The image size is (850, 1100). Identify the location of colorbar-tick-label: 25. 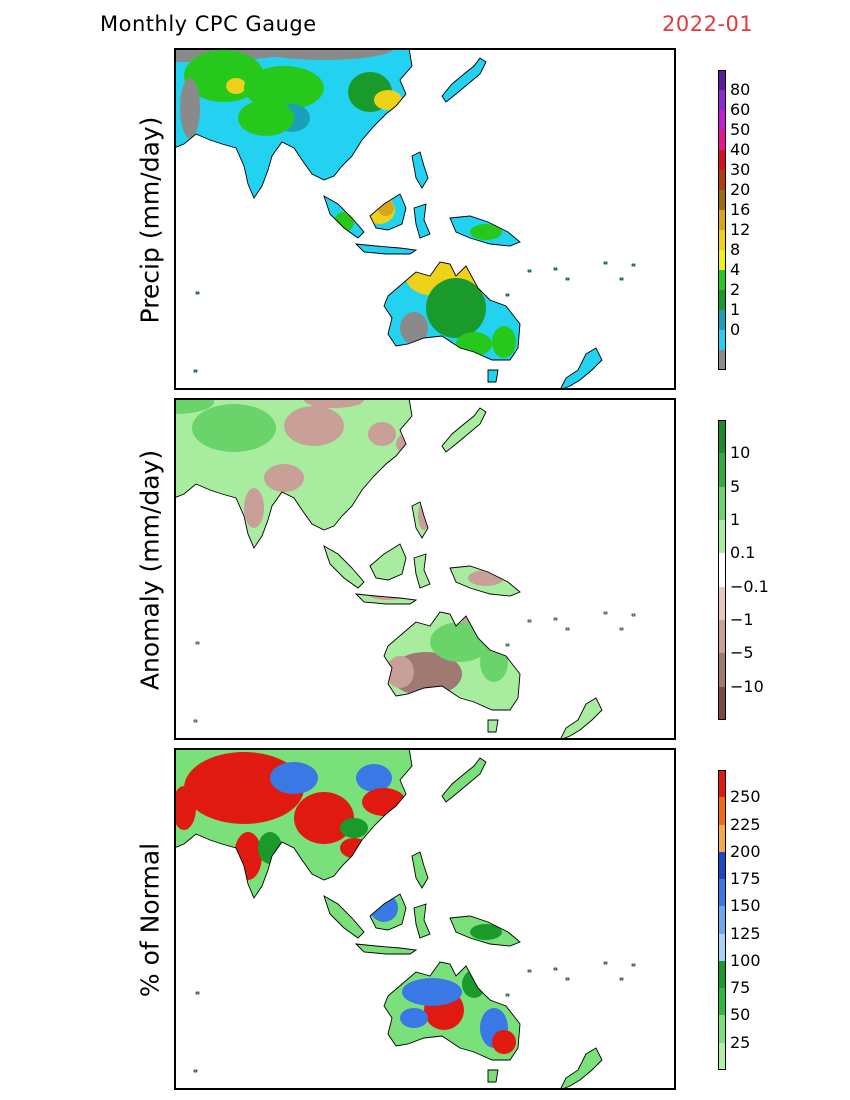
(740, 1042).